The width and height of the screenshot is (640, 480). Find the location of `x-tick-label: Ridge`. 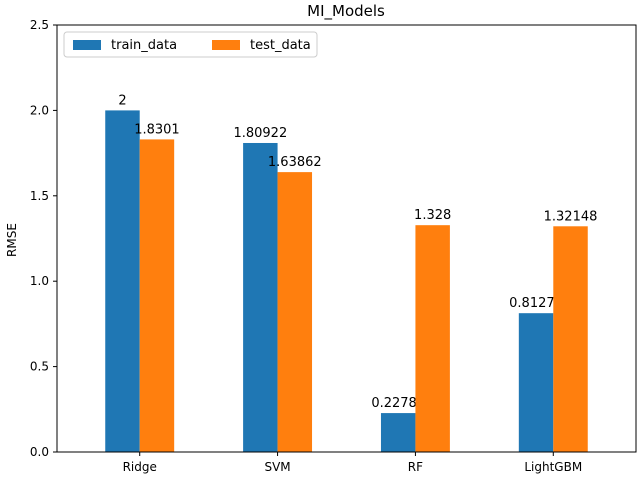

x-tick-label: Ridge is located at coordinates (140, 467).